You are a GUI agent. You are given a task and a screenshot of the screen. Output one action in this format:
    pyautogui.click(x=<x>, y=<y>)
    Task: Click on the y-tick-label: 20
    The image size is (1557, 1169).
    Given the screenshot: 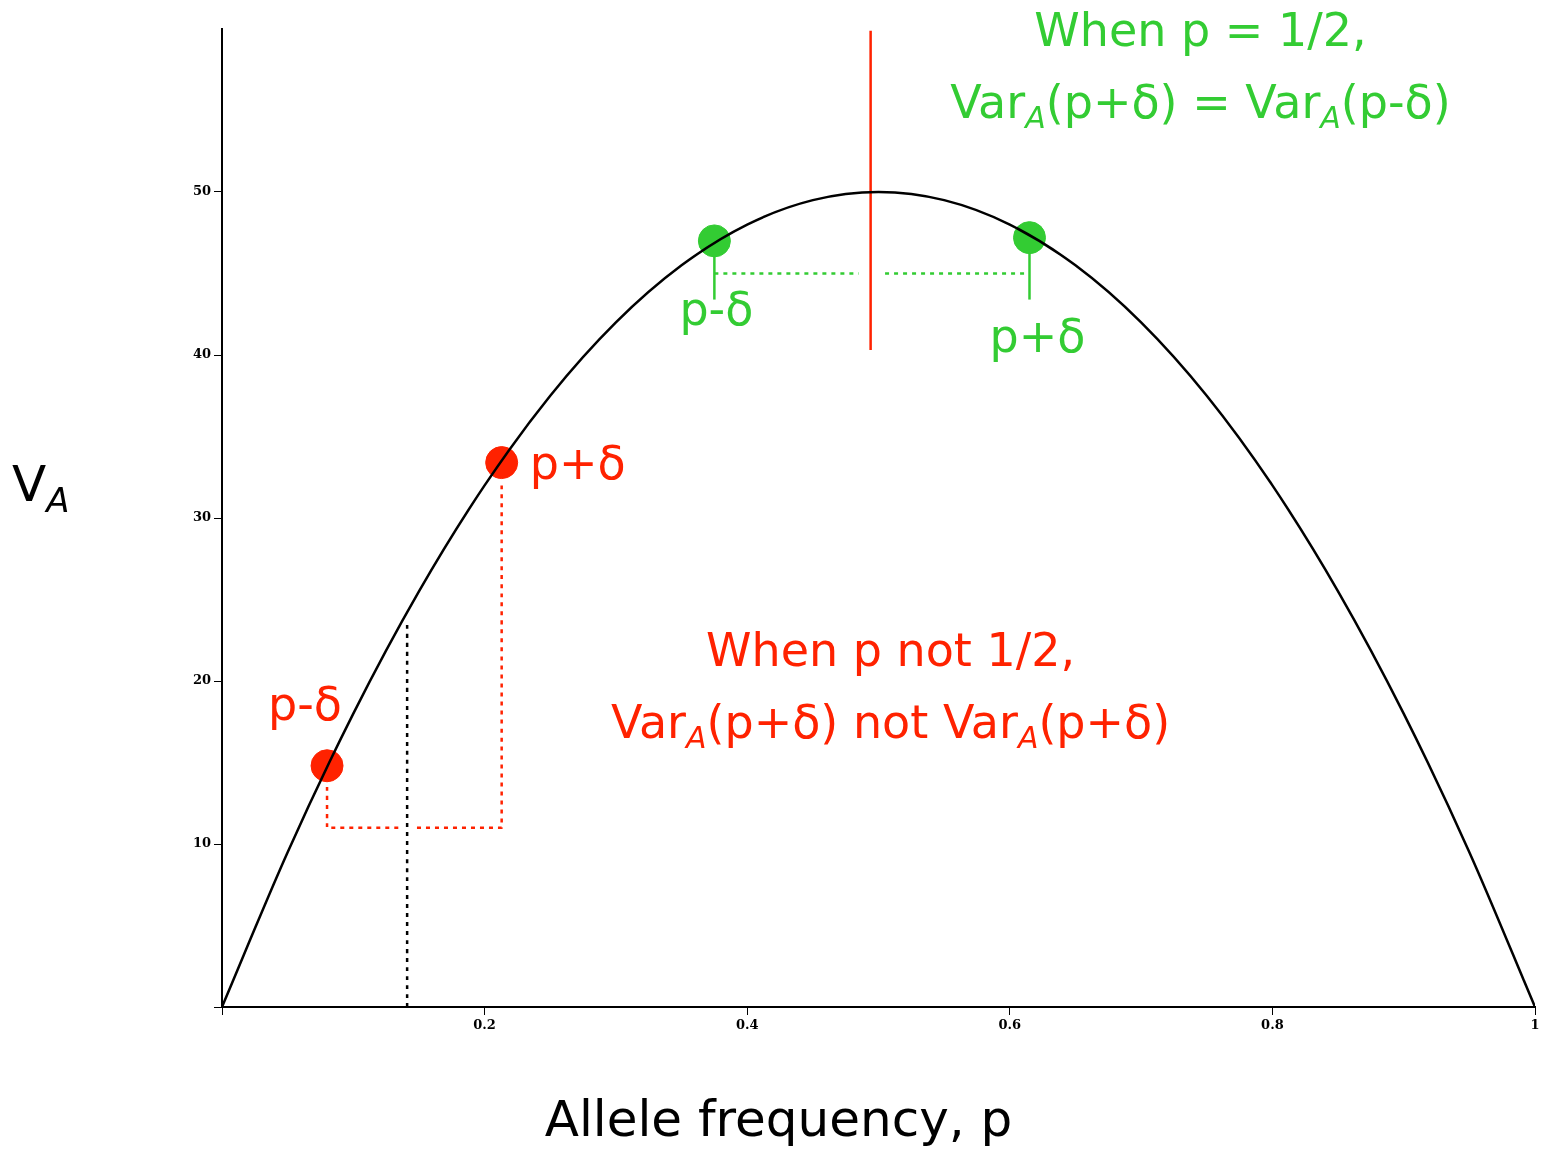 What is the action you would take?
    pyautogui.click(x=201, y=680)
    